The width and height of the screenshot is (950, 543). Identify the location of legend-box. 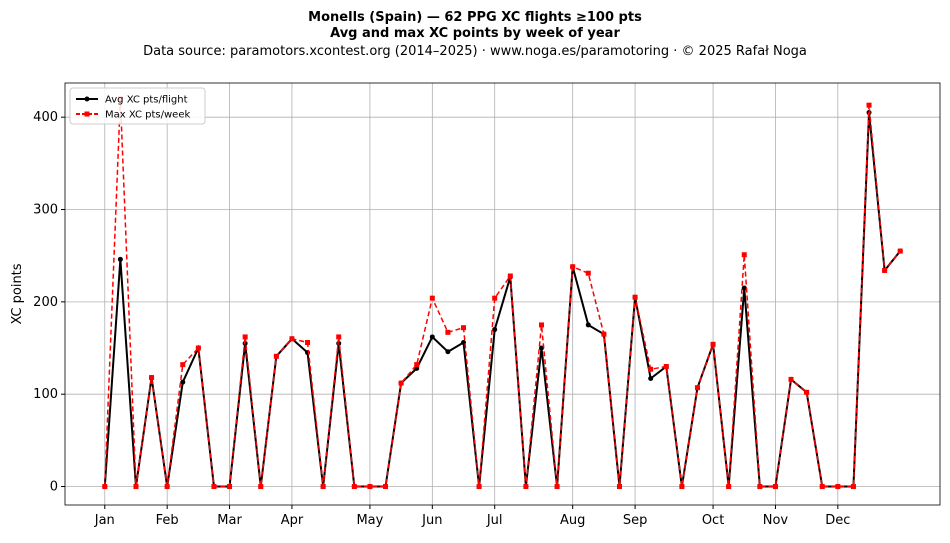
(137, 106).